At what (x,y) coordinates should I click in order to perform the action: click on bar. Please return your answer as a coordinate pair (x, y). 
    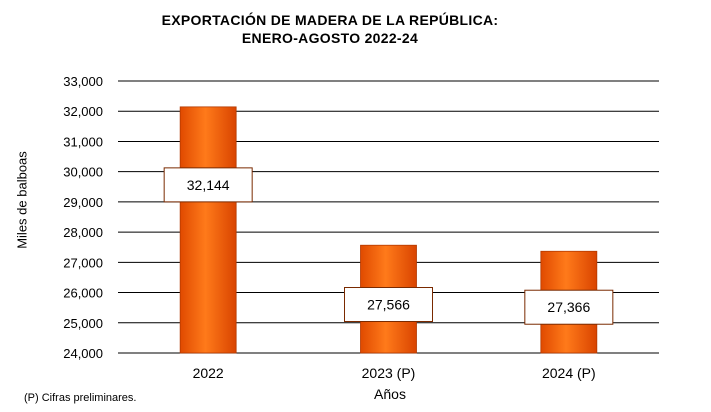
    Looking at the image, I should click on (208, 230).